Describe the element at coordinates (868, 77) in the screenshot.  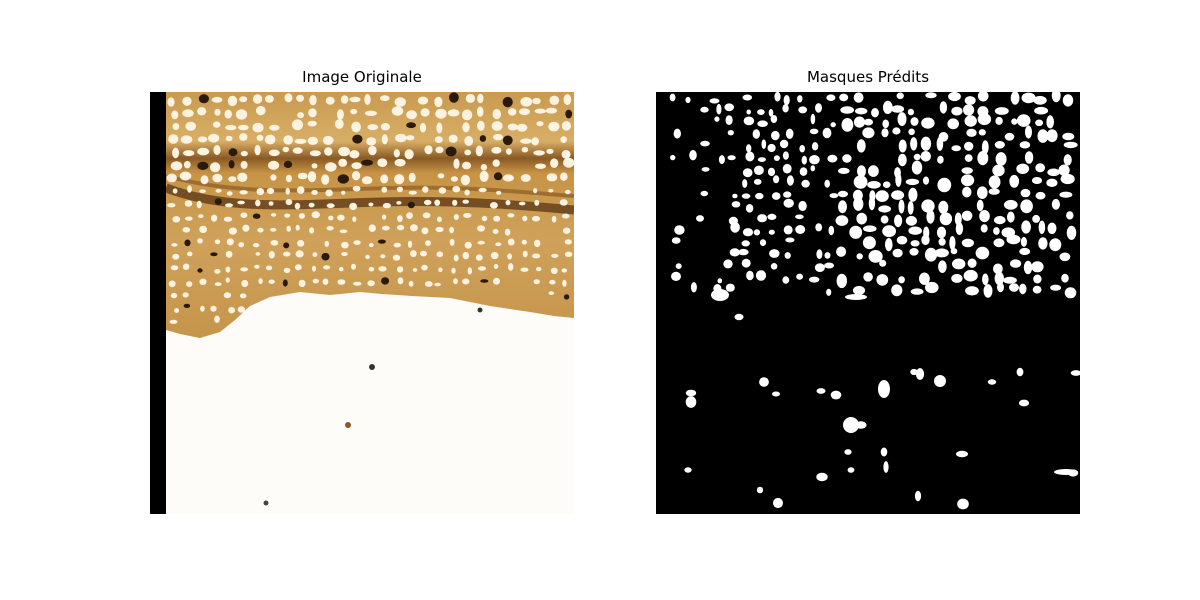
I see `predicted-masks-title: Masques Prédits` at that location.